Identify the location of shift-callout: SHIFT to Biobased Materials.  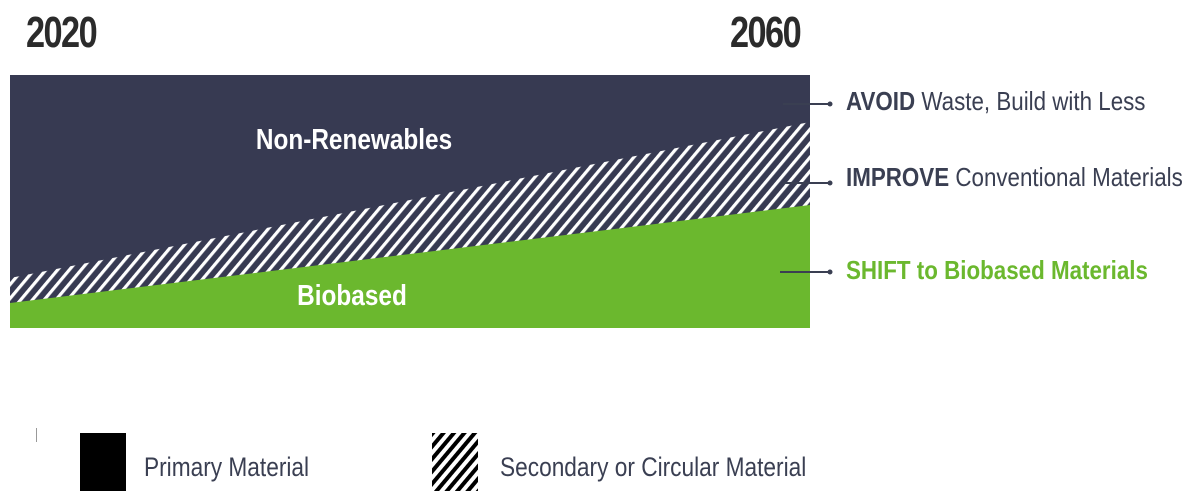
(997, 270).